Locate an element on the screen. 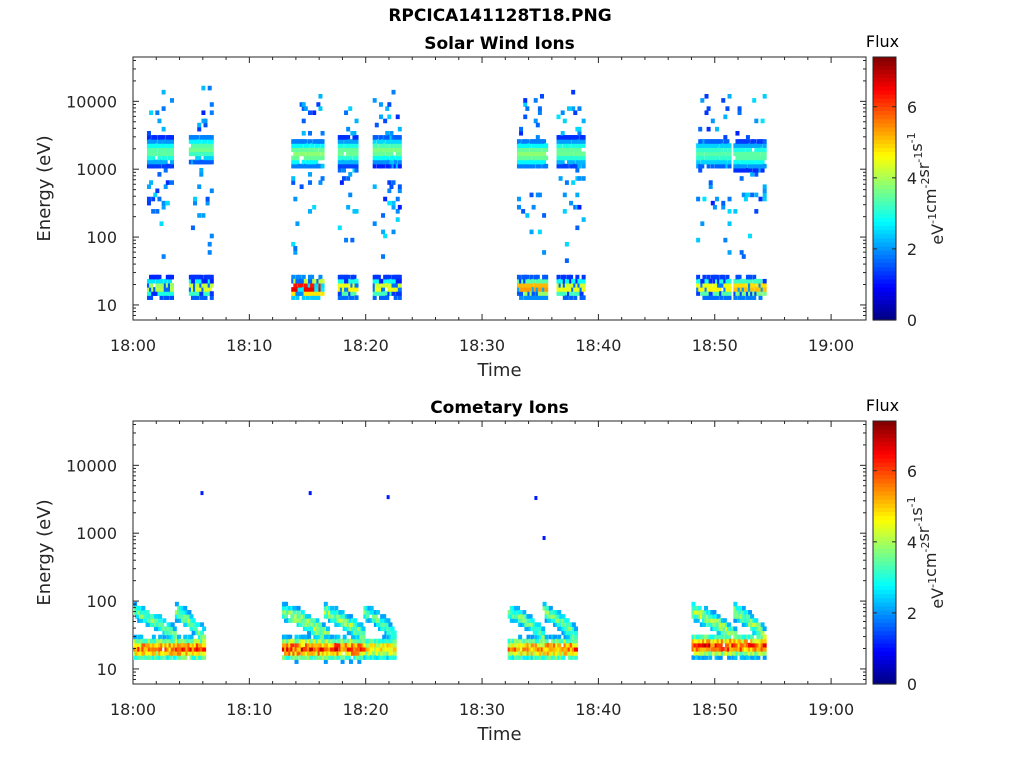 The image size is (1024, 768). y-tick-label: 100 is located at coordinates (101, 601).